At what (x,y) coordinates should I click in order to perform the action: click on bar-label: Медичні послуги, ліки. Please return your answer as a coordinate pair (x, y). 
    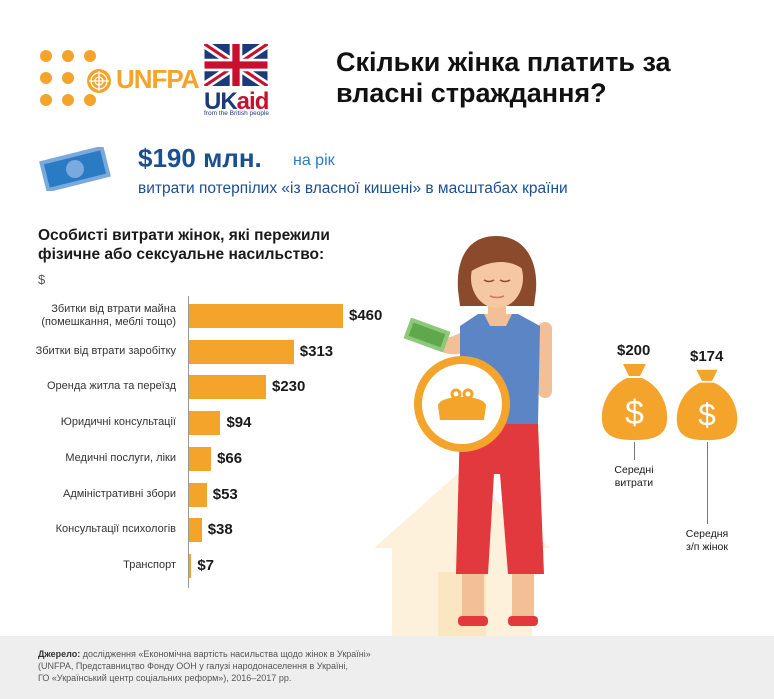
    Looking at the image, I should click on (120, 458).